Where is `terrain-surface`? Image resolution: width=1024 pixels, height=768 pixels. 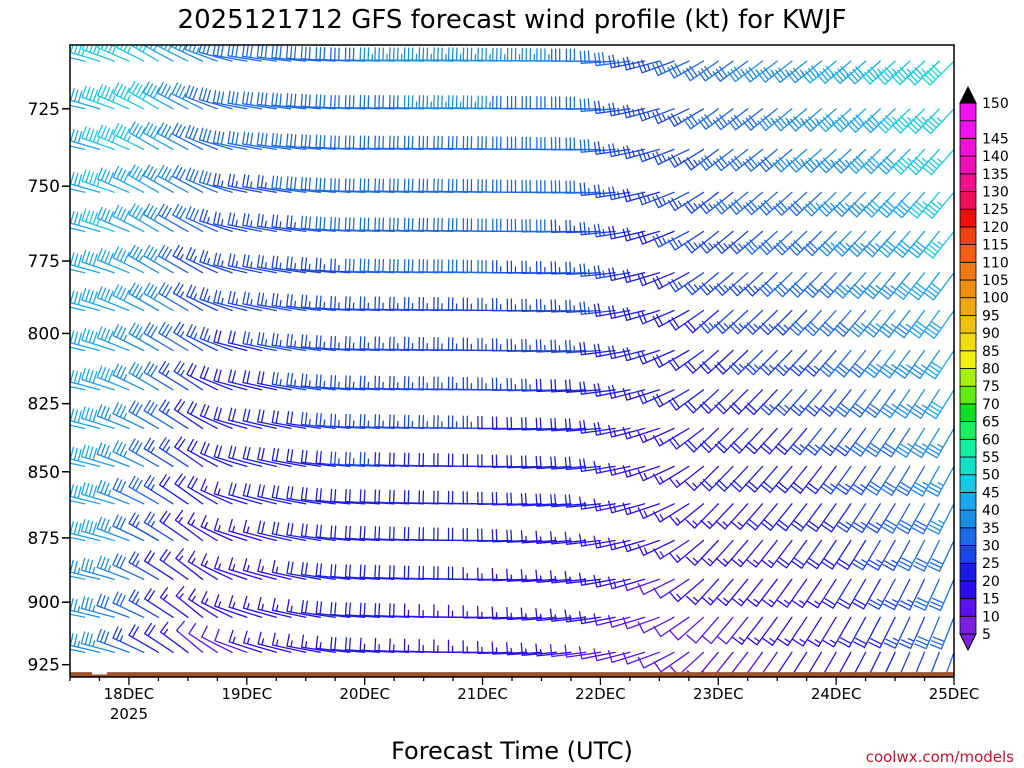
terrain-surface is located at coordinates (512, 674).